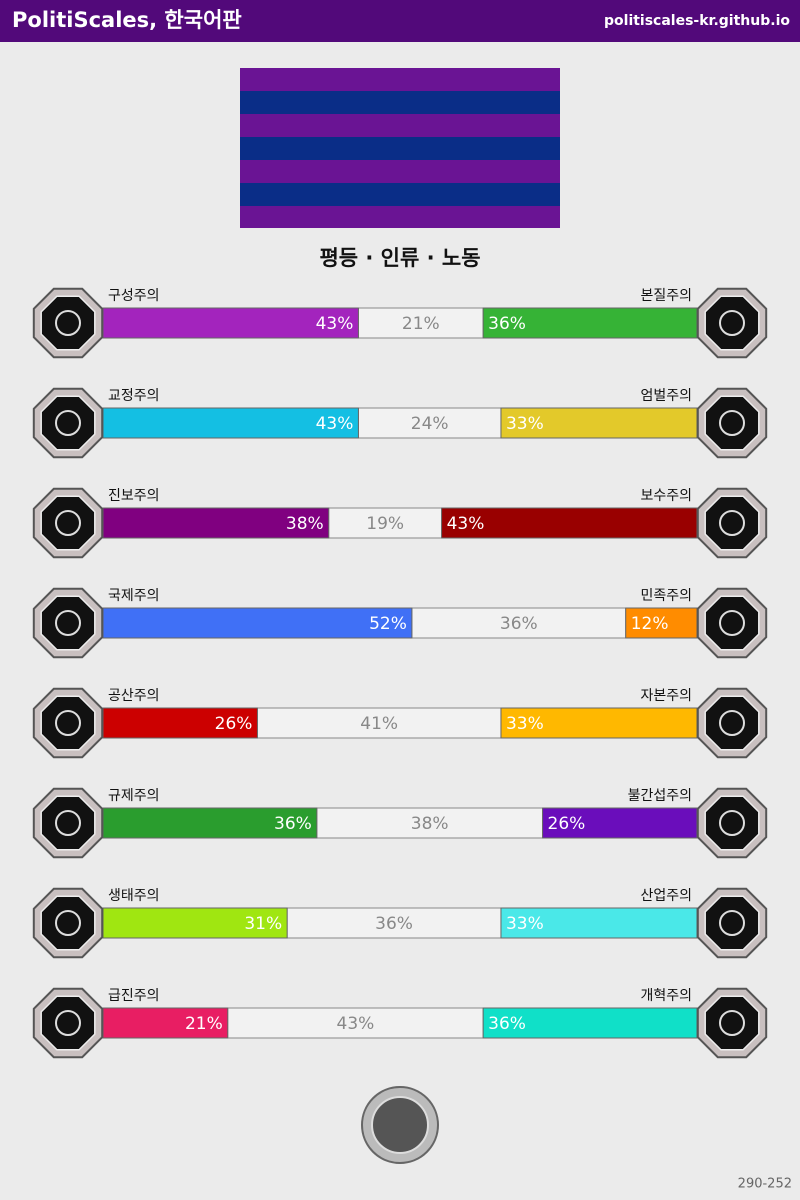 The height and width of the screenshot is (1200, 800). I want to click on neutral-value-label: 24%, so click(430, 424).